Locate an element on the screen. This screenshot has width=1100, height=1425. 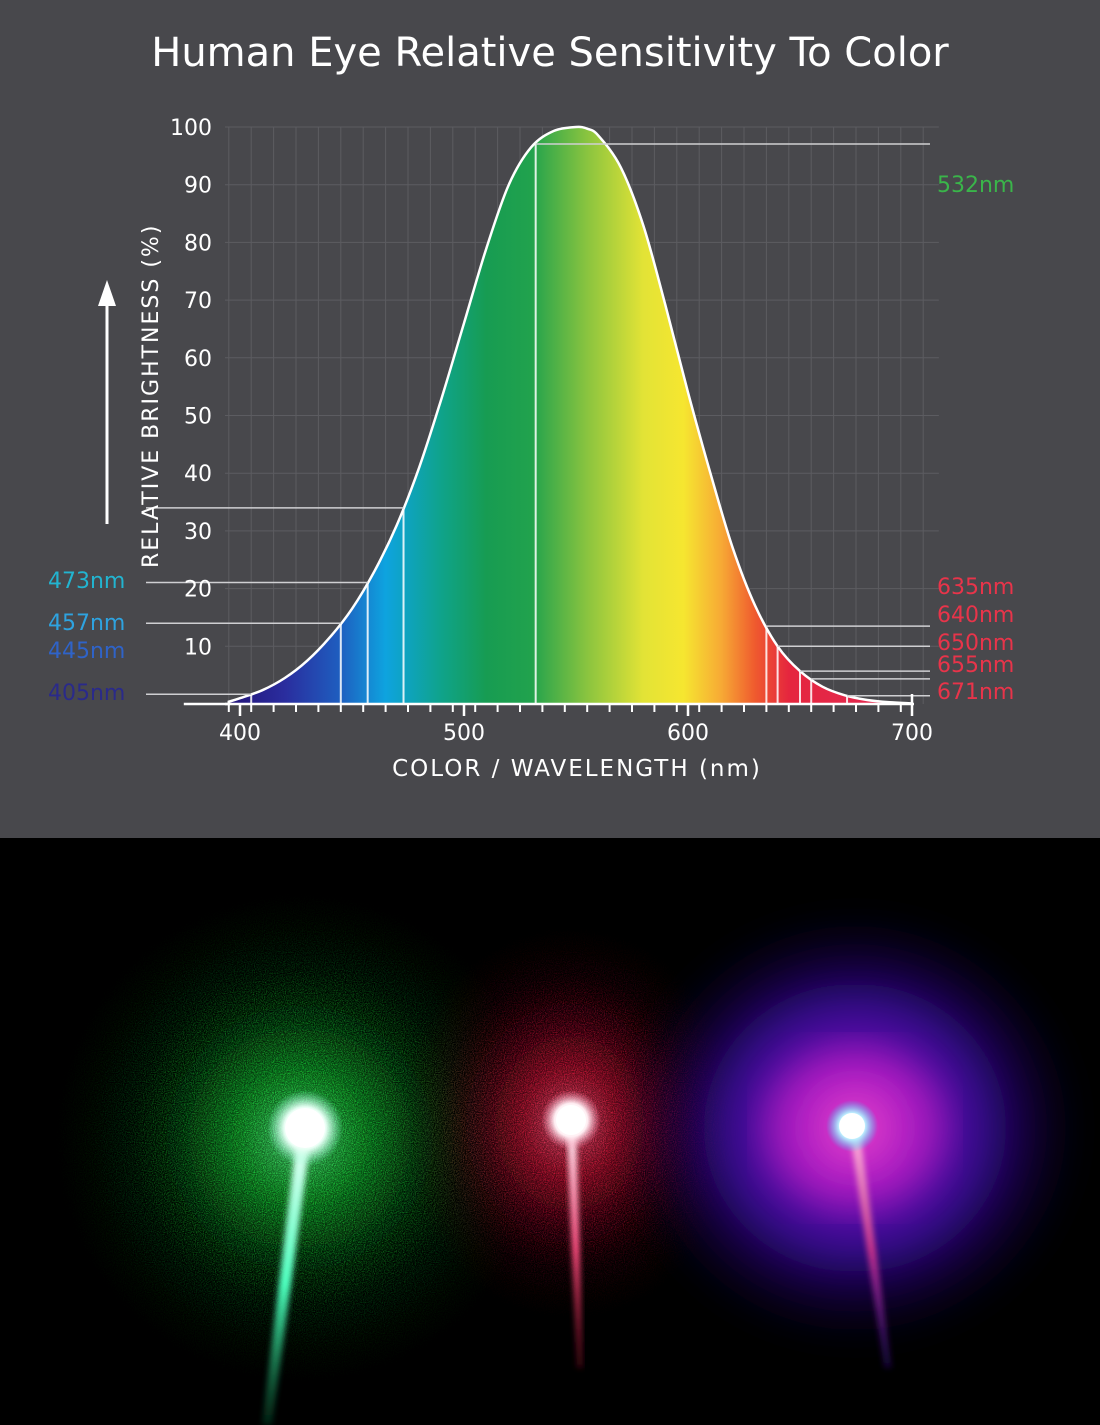
marker-label: 655nm is located at coordinates (975, 665).